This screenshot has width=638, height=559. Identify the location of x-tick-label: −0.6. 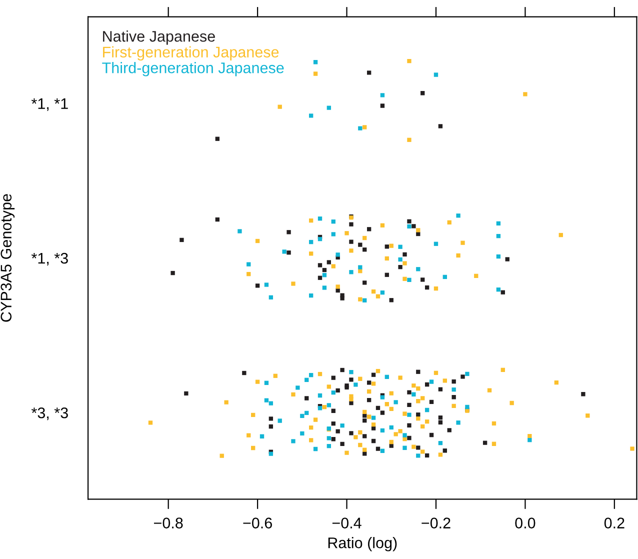
(257, 523).